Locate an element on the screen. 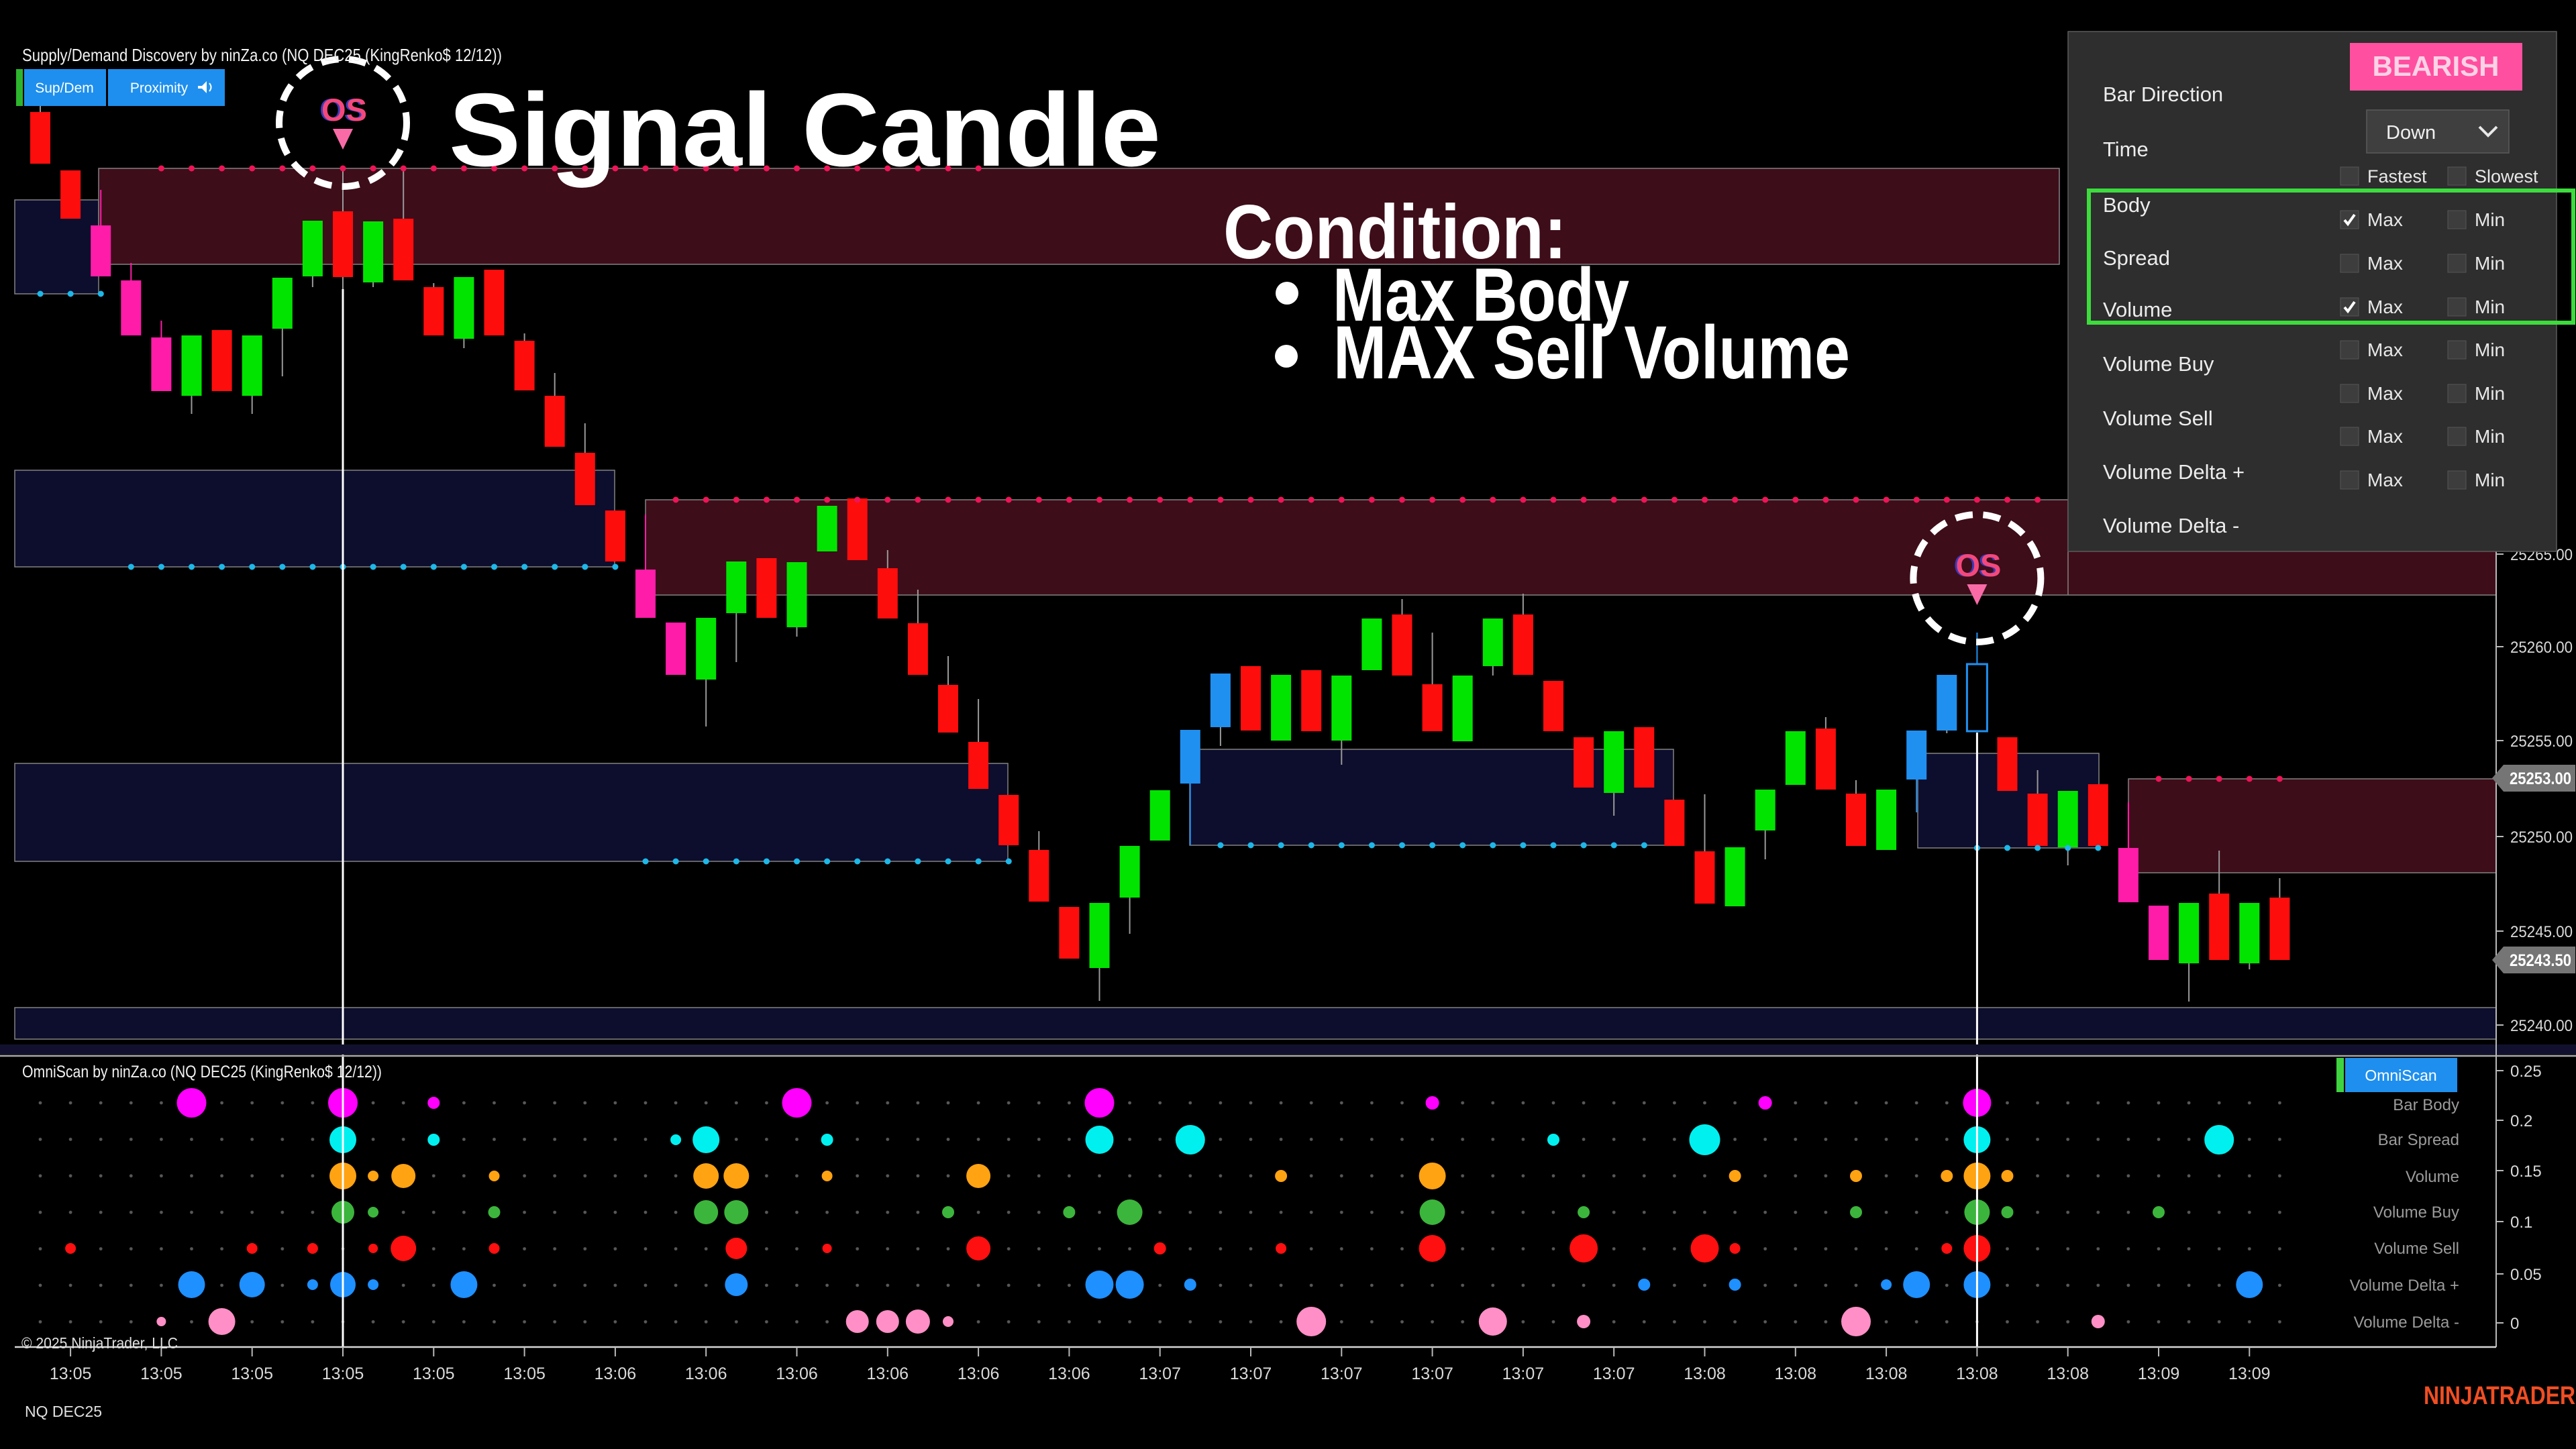  svg-text: Bar Direction is located at coordinates (2163, 94).